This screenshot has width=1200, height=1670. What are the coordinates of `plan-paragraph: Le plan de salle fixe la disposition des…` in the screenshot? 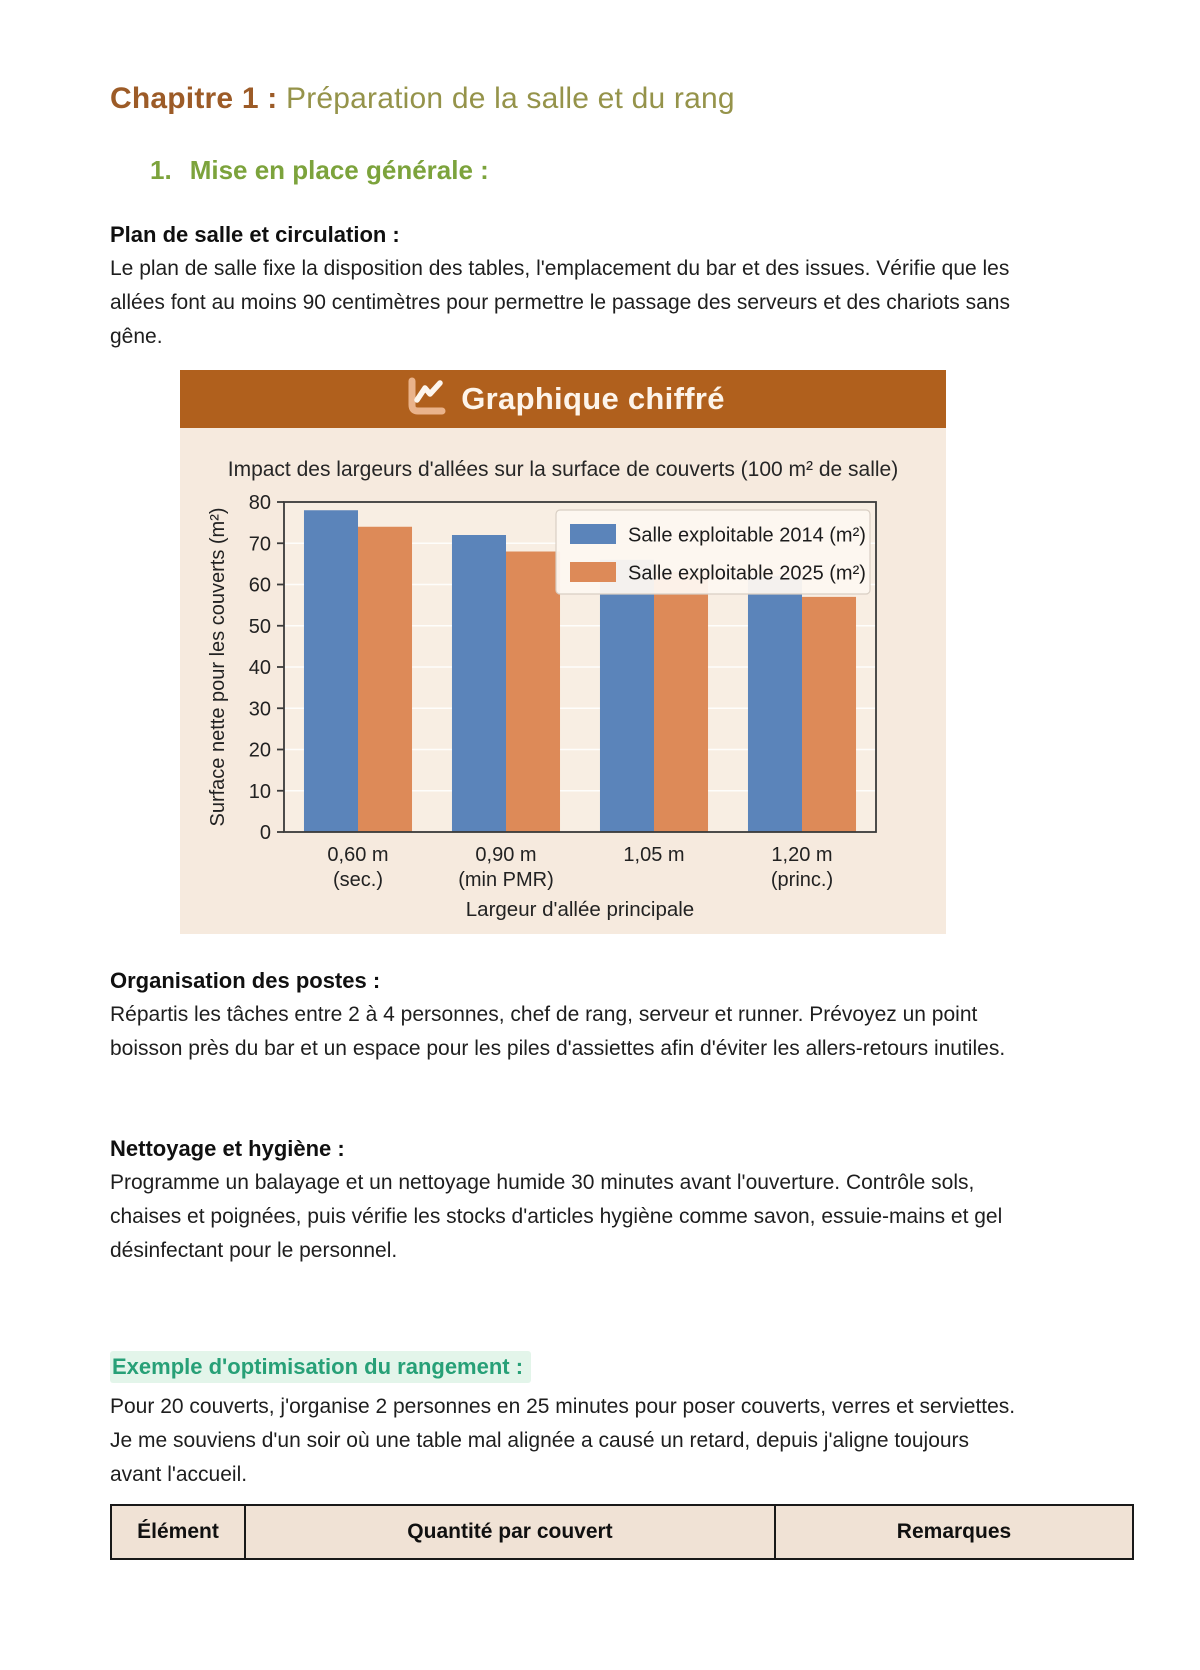 It's located at (560, 302).